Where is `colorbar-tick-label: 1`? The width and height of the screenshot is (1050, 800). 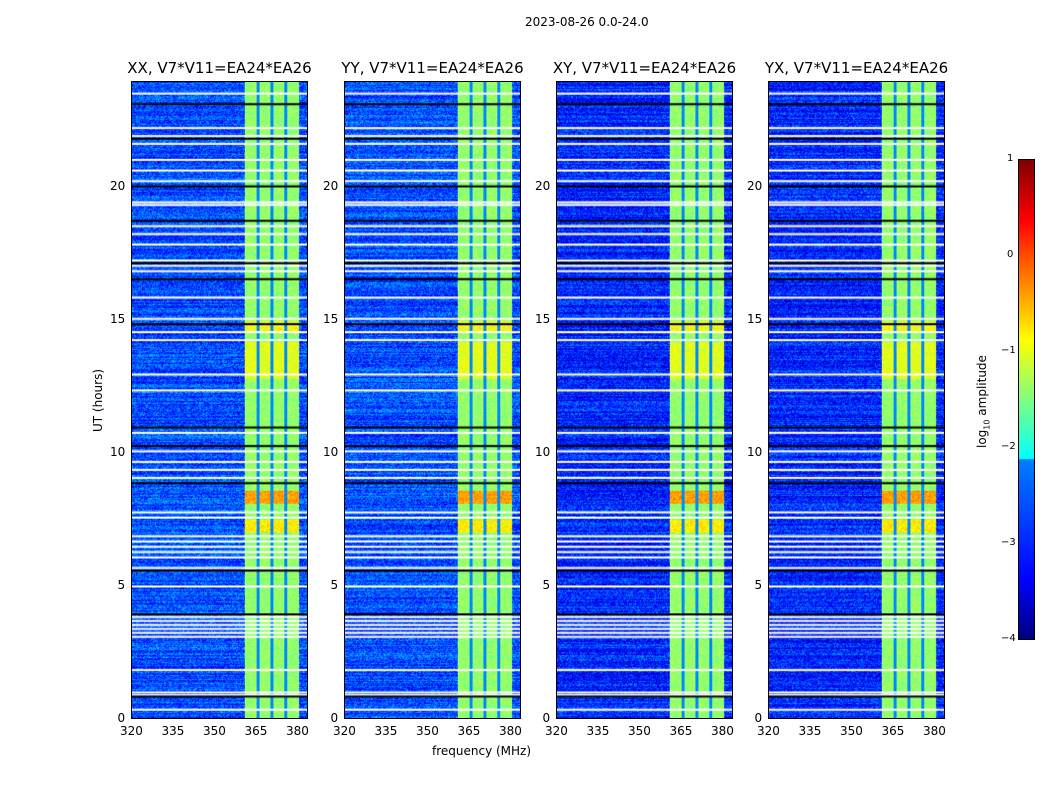
colorbar-tick-label: 1 is located at coordinates (1010, 158).